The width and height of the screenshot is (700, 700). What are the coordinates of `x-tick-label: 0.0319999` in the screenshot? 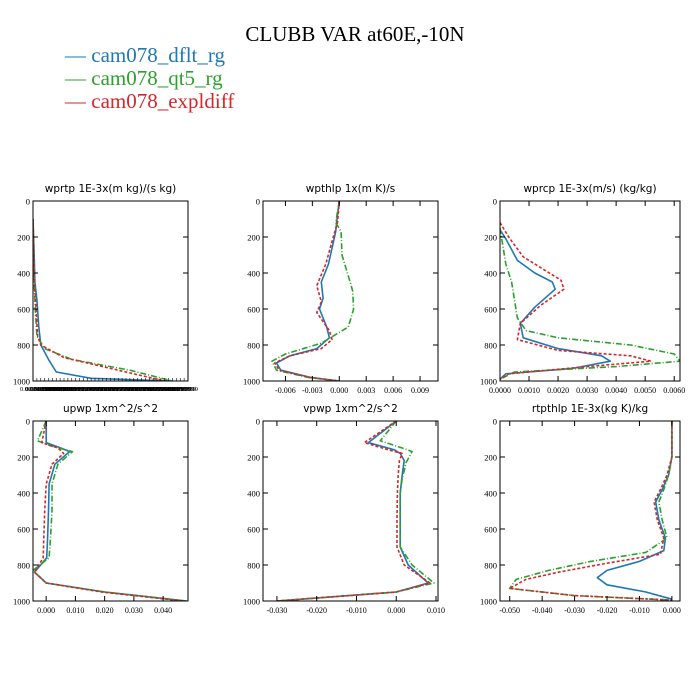 It's located at (157, 389).